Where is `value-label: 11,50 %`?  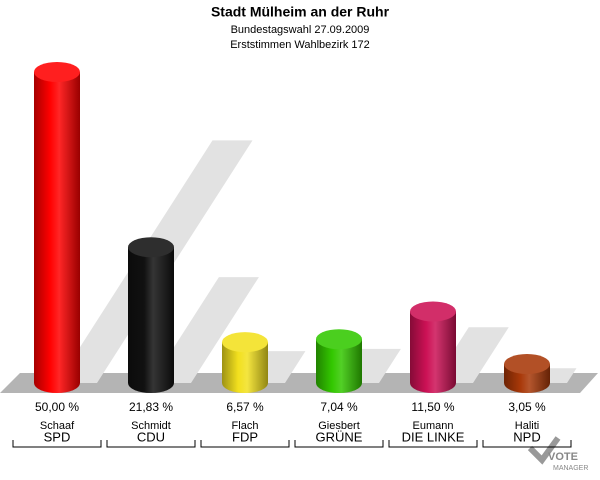
value-label: 11,50 % is located at coordinates (432, 407).